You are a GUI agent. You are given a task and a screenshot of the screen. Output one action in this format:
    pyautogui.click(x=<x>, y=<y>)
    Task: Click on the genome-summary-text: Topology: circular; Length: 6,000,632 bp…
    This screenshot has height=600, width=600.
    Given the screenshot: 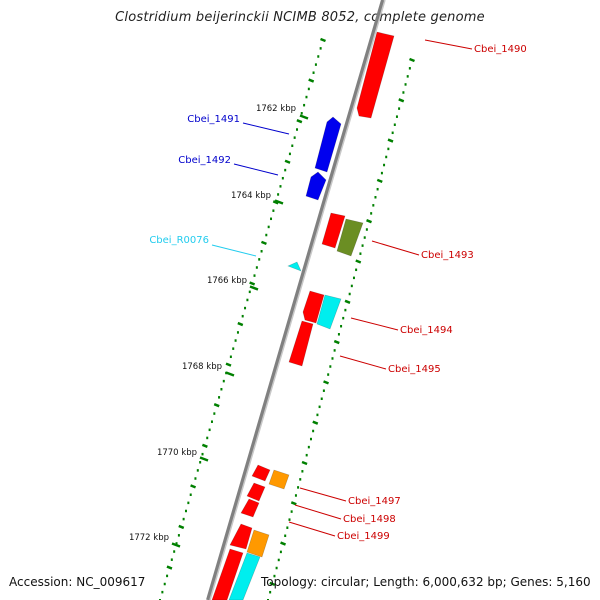 What is the action you would take?
    pyautogui.click(x=426, y=582)
    